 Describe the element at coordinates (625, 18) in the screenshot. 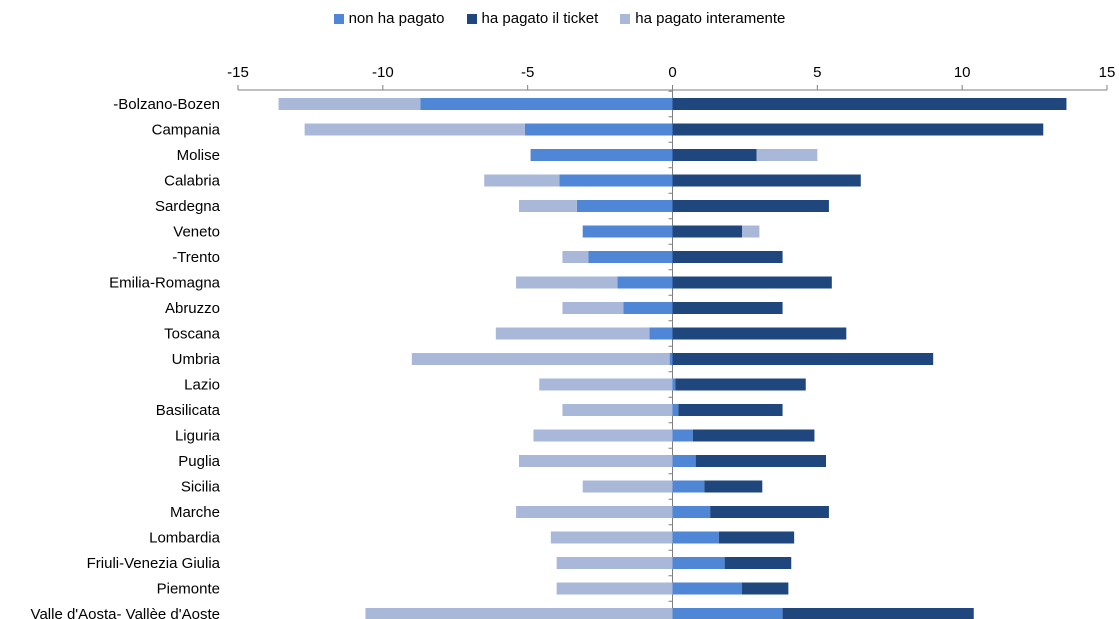

I see `legend-swatch-ha-pagato-interamente` at that location.